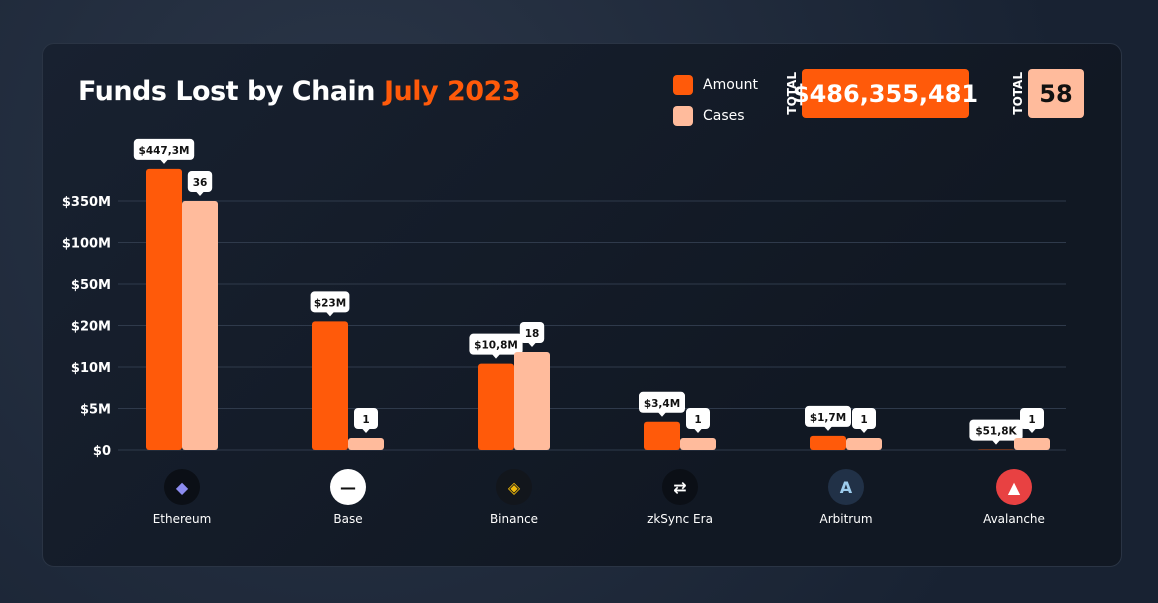 The width and height of the screenshot is (1158, 603). I want to click on y-tick-label: $0, so click(102, 451).